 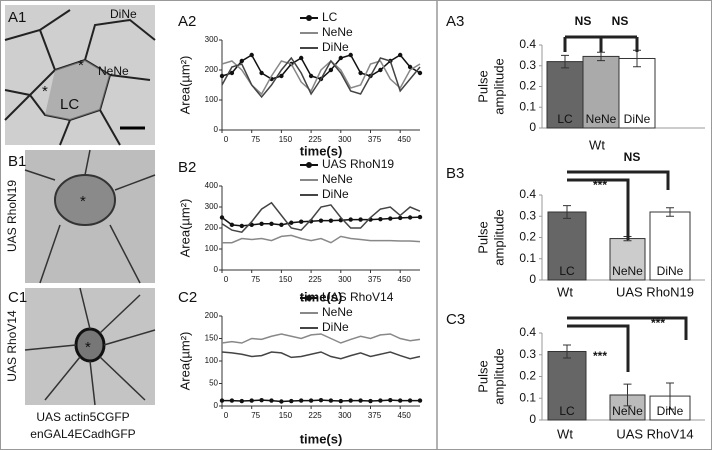 What do you see at coordinates (17, 17) in the screenshot?
I see `panel-label: A1` at bounding box center [17, 17].